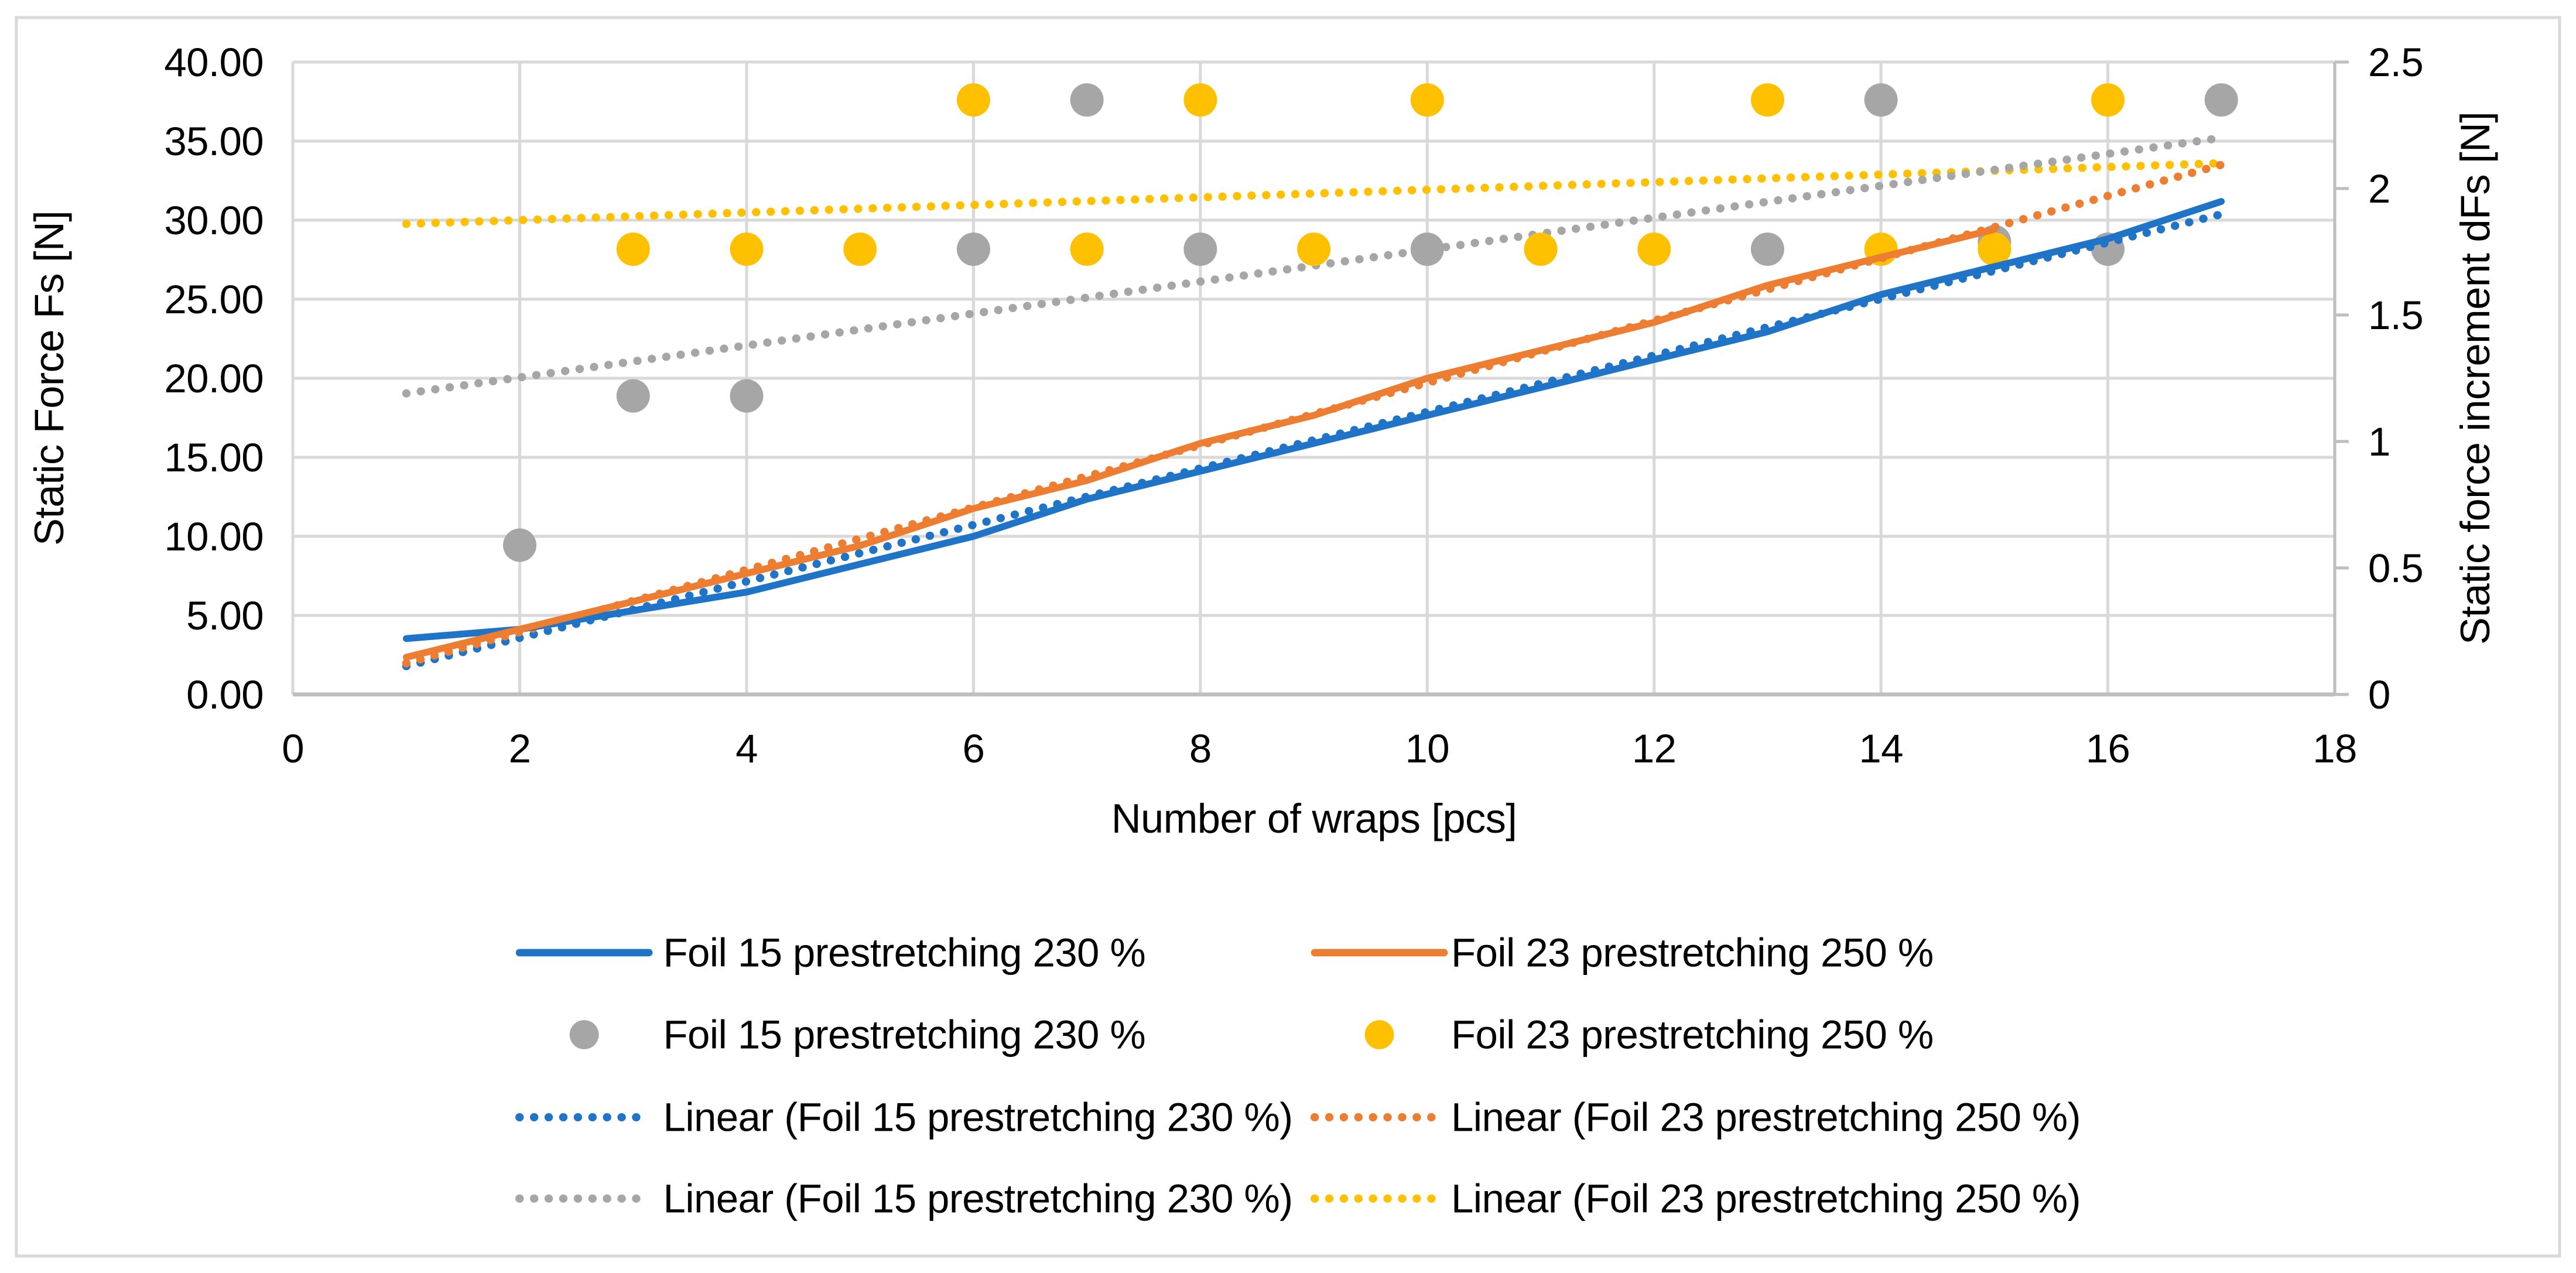 The width and height of the screenshot is (2576, 1273). What do you see at coordinates (1314, 818) in the screenshot?
I see `x-axis-title: Number of wraps [pcs]` at bounding box center [1314, 818].